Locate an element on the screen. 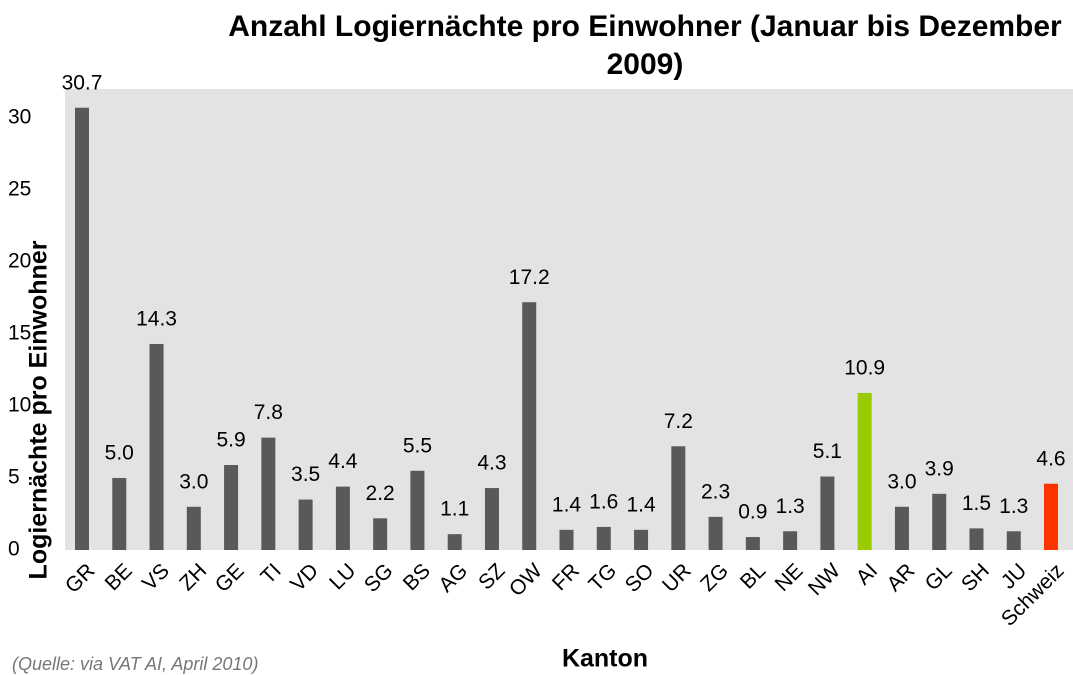 Image resolution: width=1073 pixels, height=675 pixels. x-tick-label: LU is located at coordinates (342, 576).